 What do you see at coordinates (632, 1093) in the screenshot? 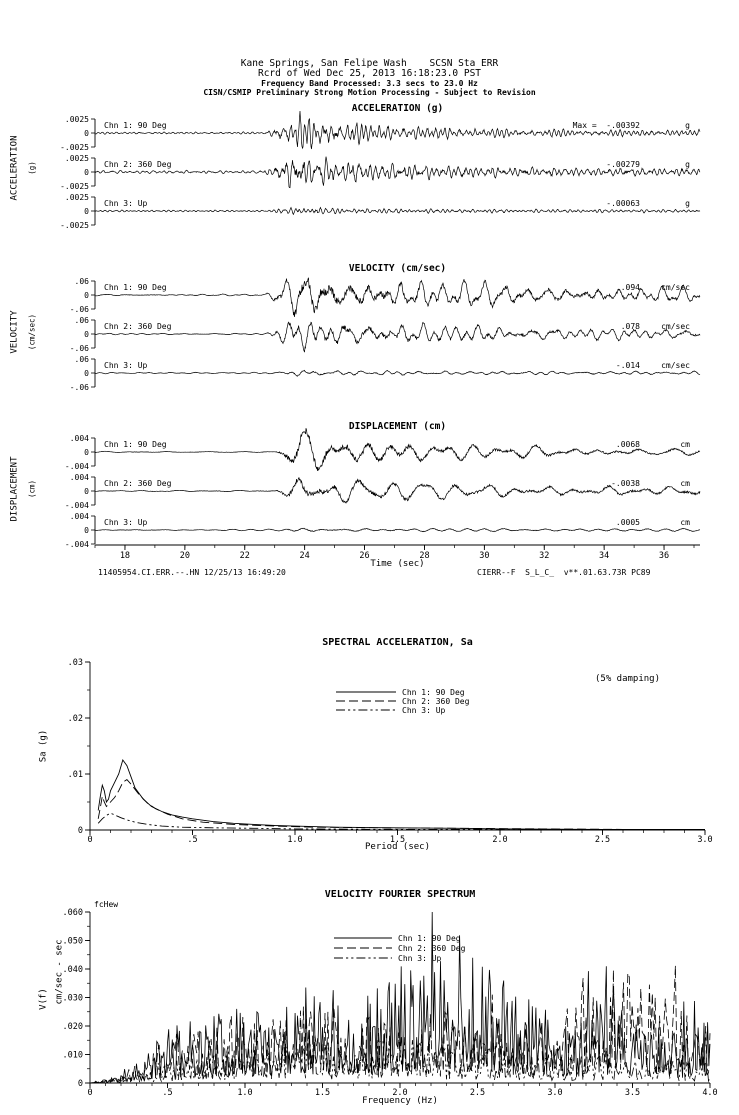
I see `x-tick-label: 3.5` at bounding box center [632, 1093].